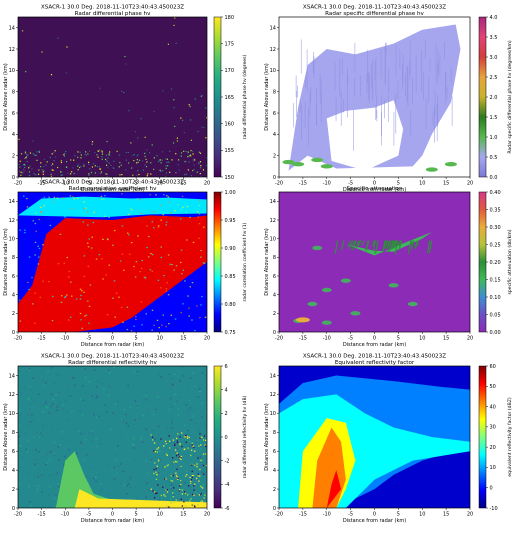  I want to click on colorbar-tick-label: 0.10, so click(495, 298).